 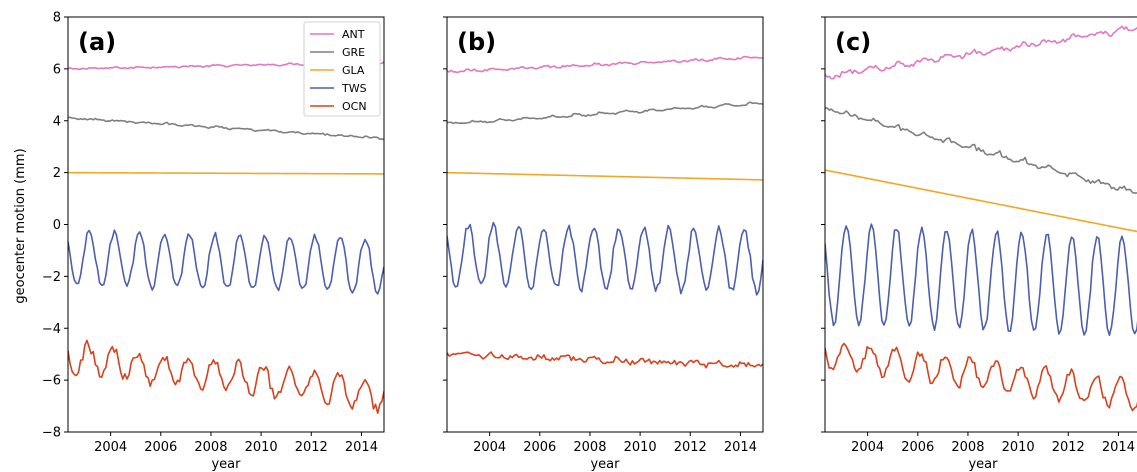 What do you see at coordinates (51, 433) in the screenshot?
I see `y-tick-label: −8` at bounding box center [51, 433].